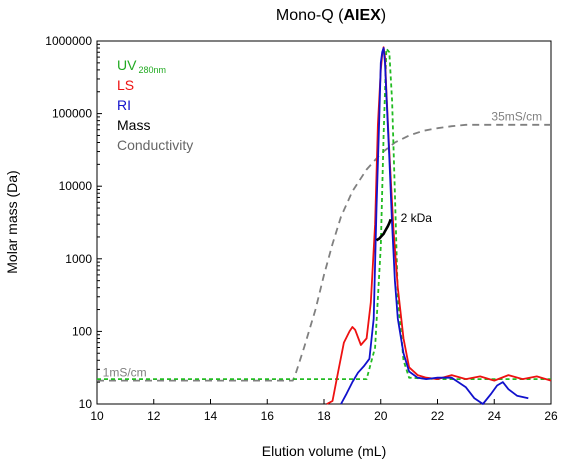  What do you see at coordinates (154, 416) in the screenshot?
I see `x-tick-label: 12` at bounding box center [154, 416].